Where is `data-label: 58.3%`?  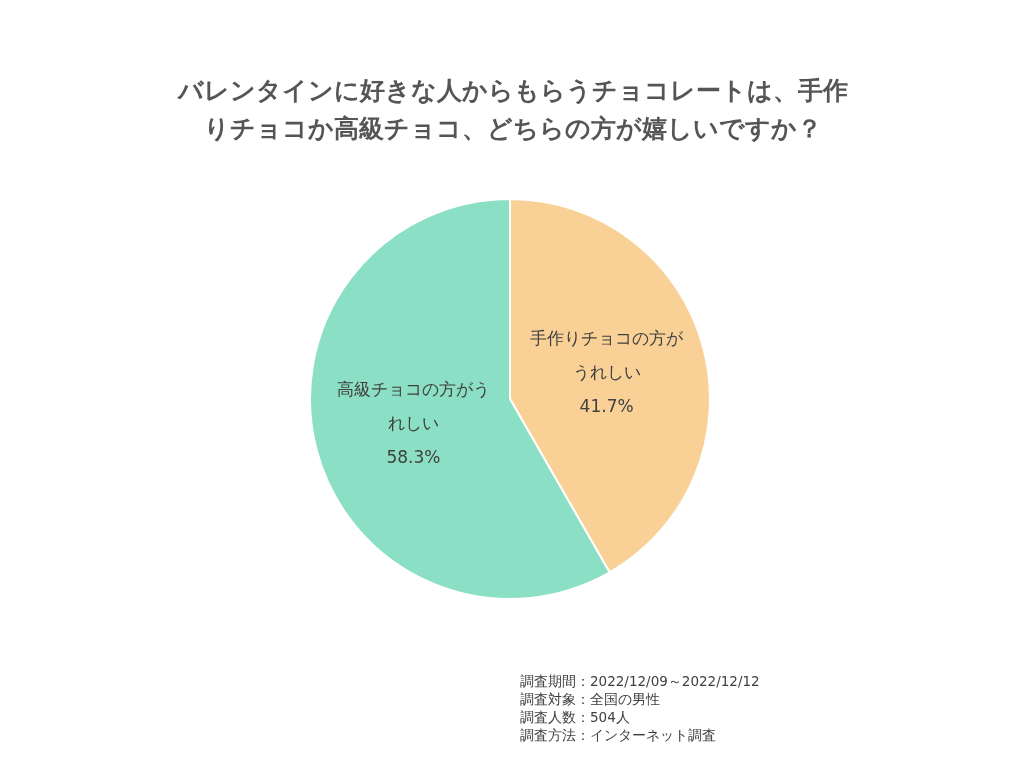
data-label: 58.3% is located at coordinates (413, 457).